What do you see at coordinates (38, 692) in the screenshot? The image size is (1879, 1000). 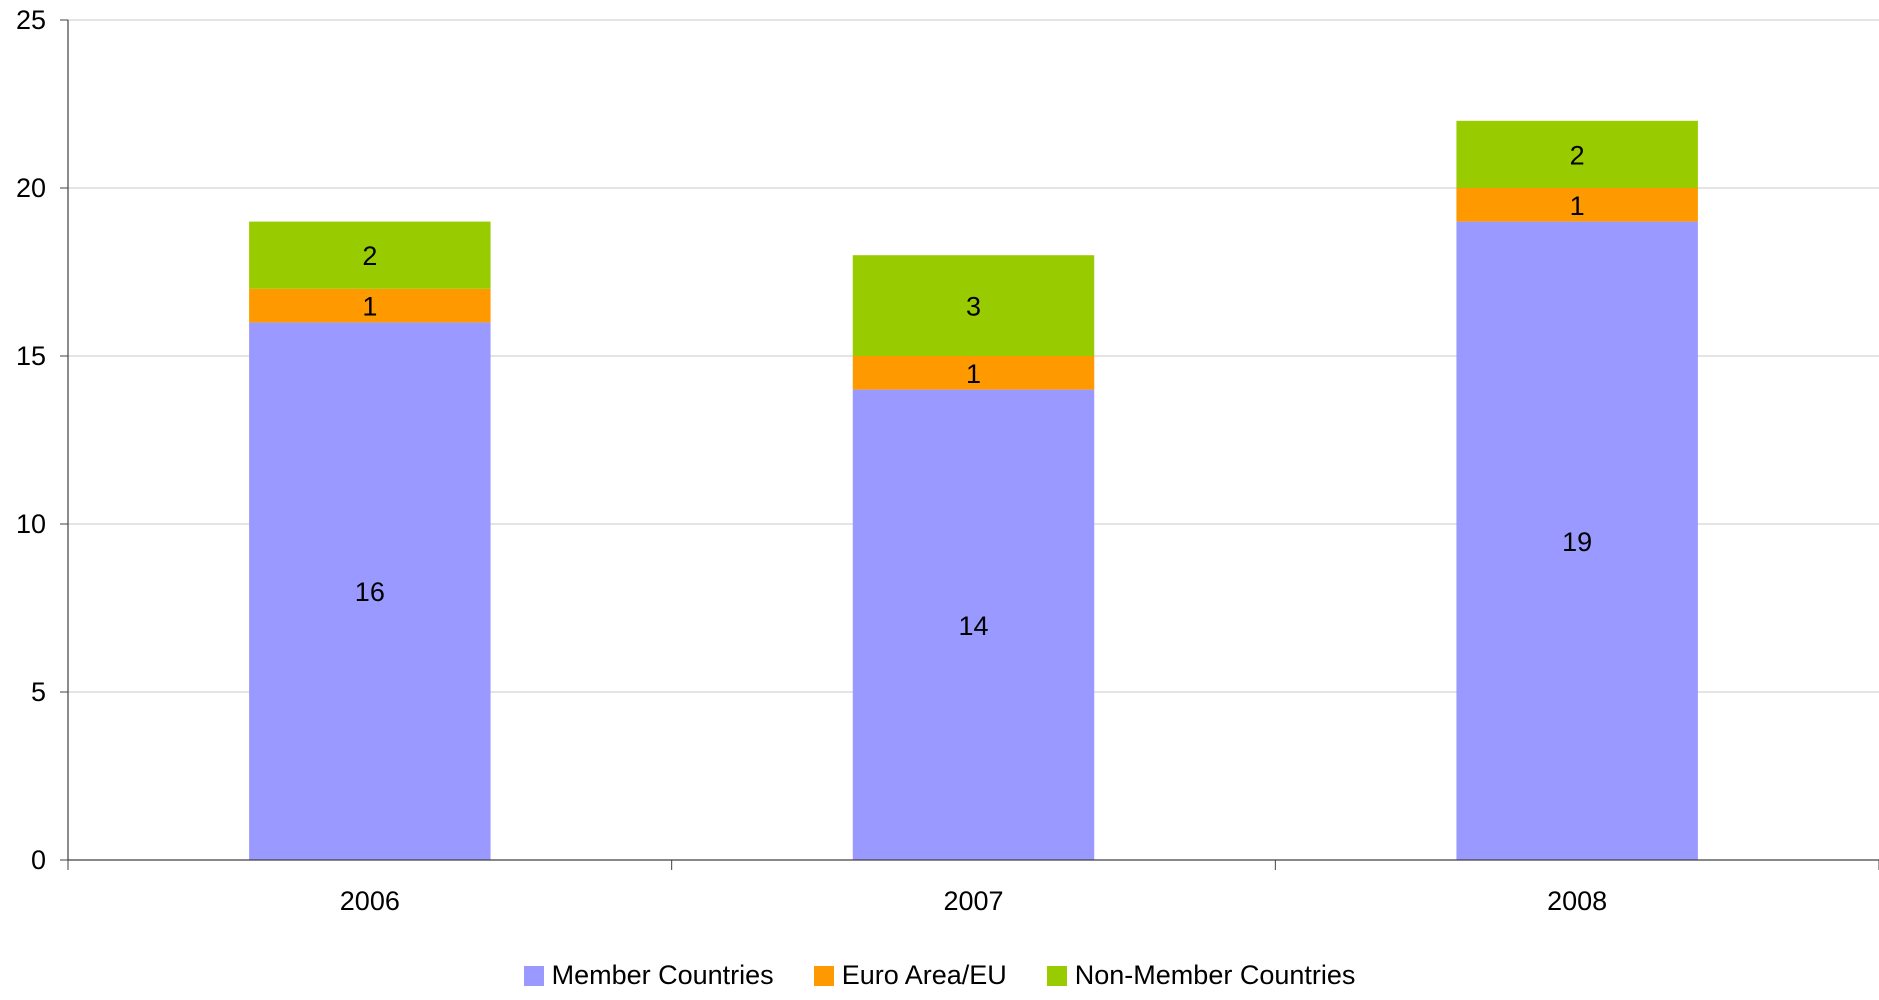 I see `y-tick-label: 5` at bounding box center [38, 692].